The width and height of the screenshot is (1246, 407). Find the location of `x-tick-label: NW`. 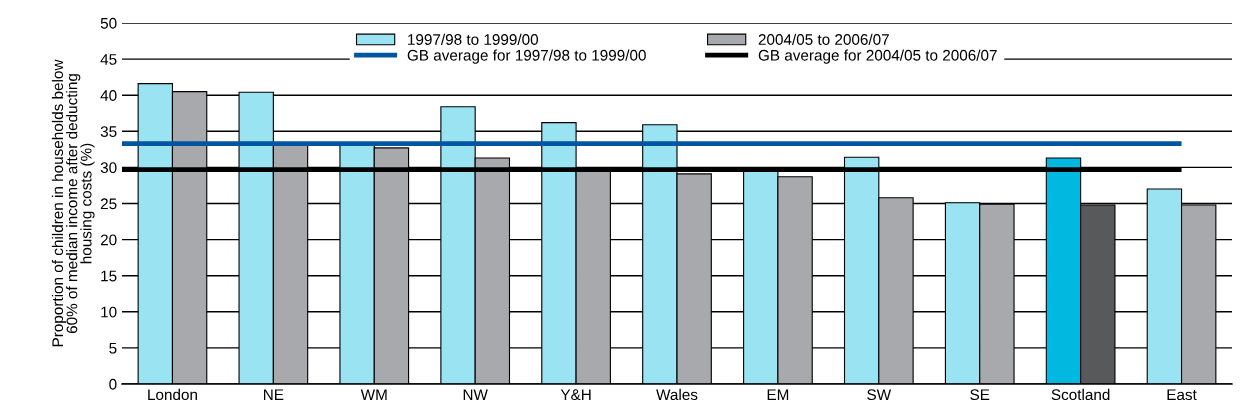

x-tick-label: NW is located at coordinates (475, 394).